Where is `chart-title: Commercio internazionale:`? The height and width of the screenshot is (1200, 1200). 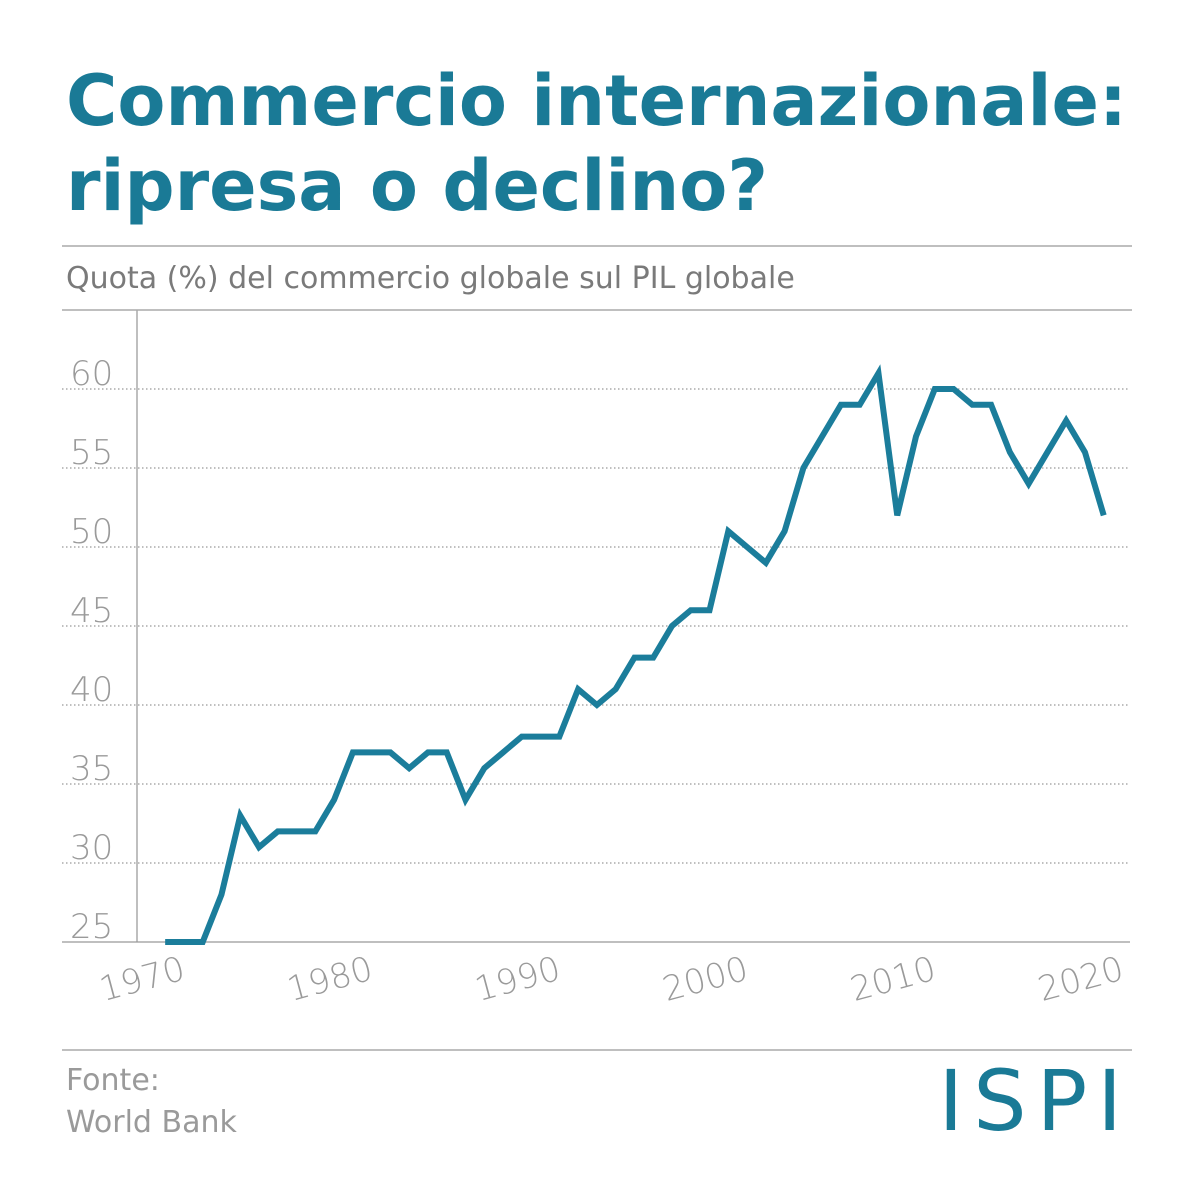
chart-title: Commercio internazionale: is located at coordinates (596, 101).